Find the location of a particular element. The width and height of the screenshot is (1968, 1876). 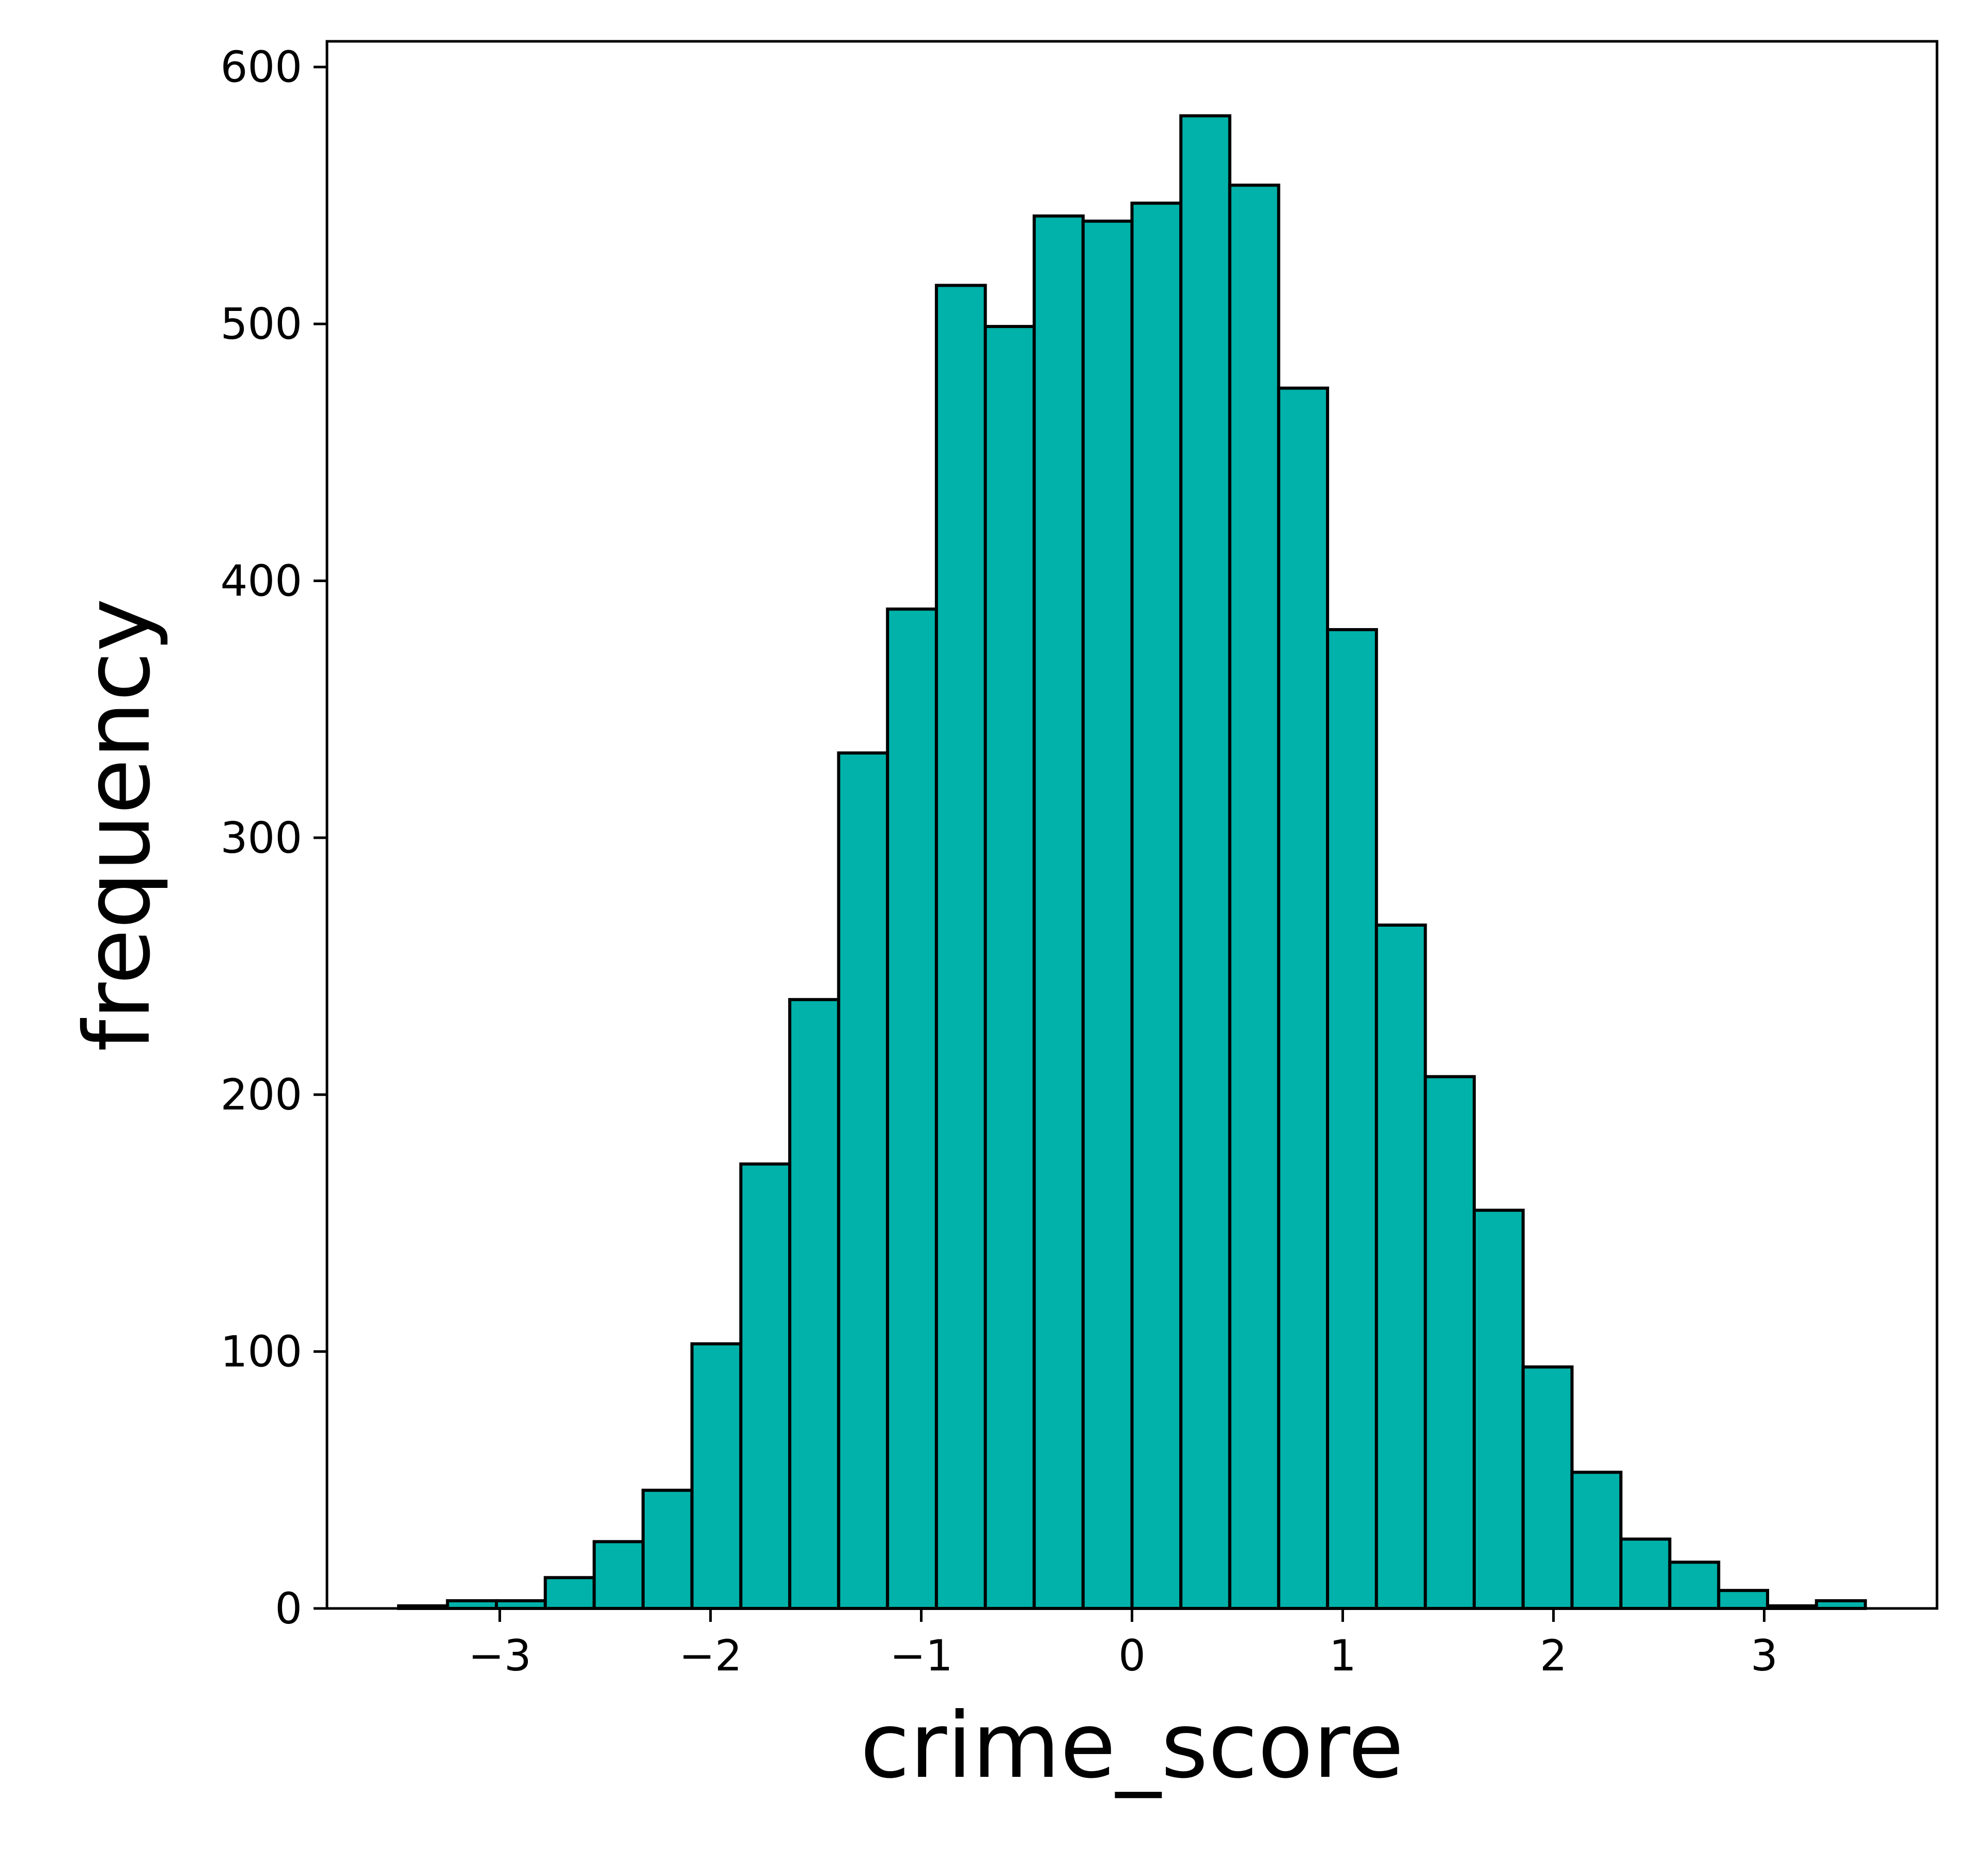

y-tick-label: 0 is located at coordinates (288, 1609).